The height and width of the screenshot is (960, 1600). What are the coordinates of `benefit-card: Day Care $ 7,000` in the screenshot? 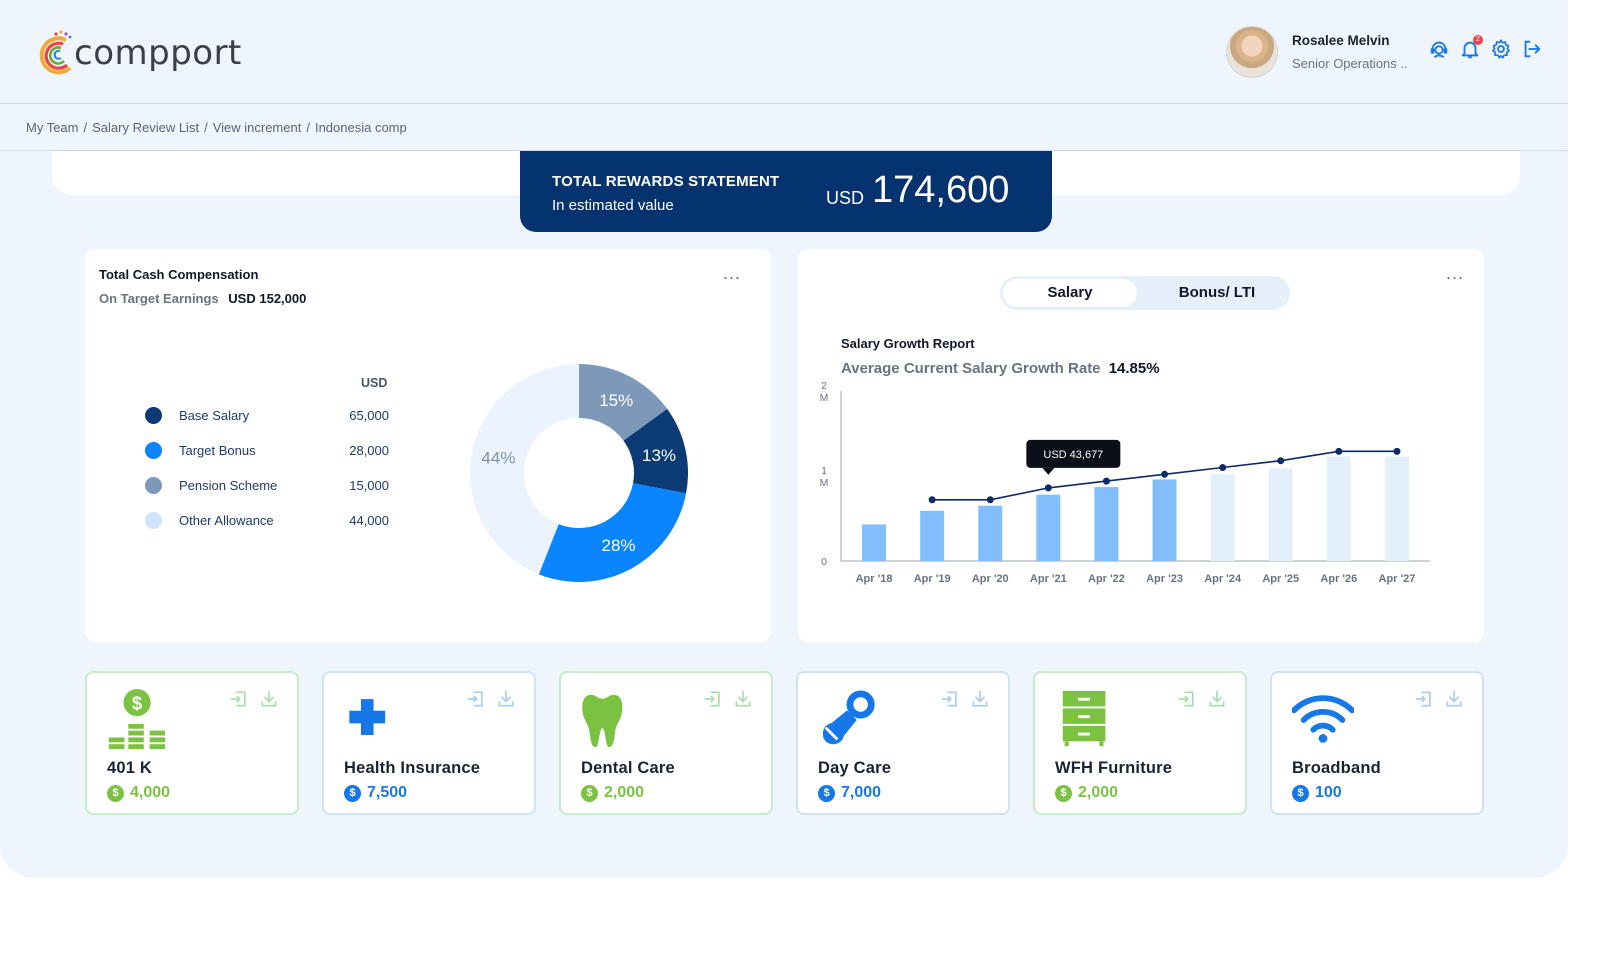 It's located at (903, 743).